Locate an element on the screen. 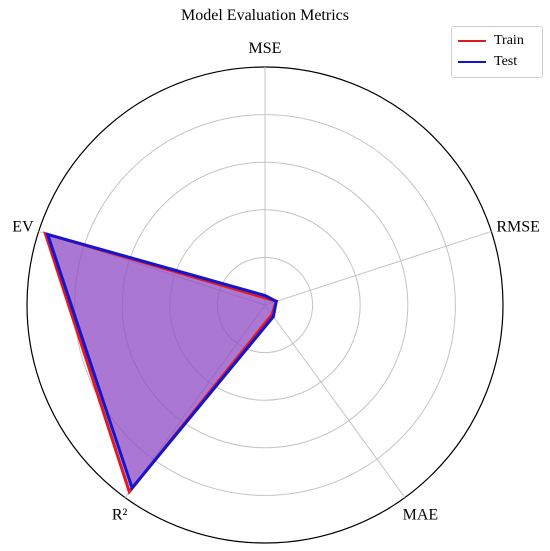 The height and width of the screenshot is (551, 550). legend-swatch-test is located at coordinates (472, 62).